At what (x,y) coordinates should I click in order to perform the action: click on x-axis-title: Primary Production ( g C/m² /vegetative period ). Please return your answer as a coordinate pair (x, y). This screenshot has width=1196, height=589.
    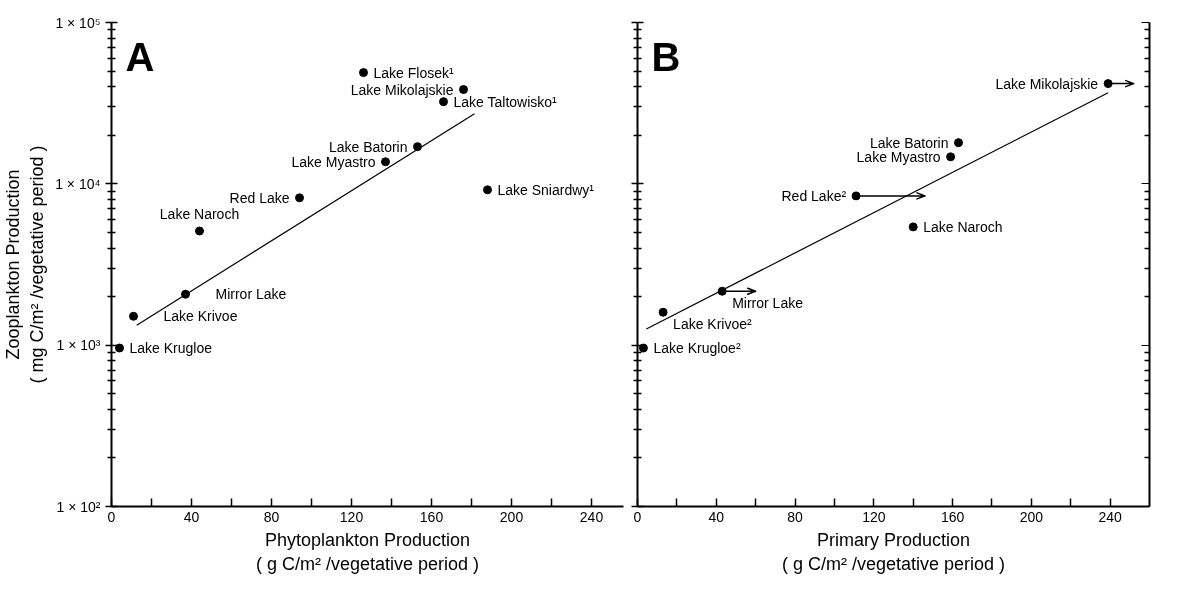
    Looking at the image, I should click on (893, 551).